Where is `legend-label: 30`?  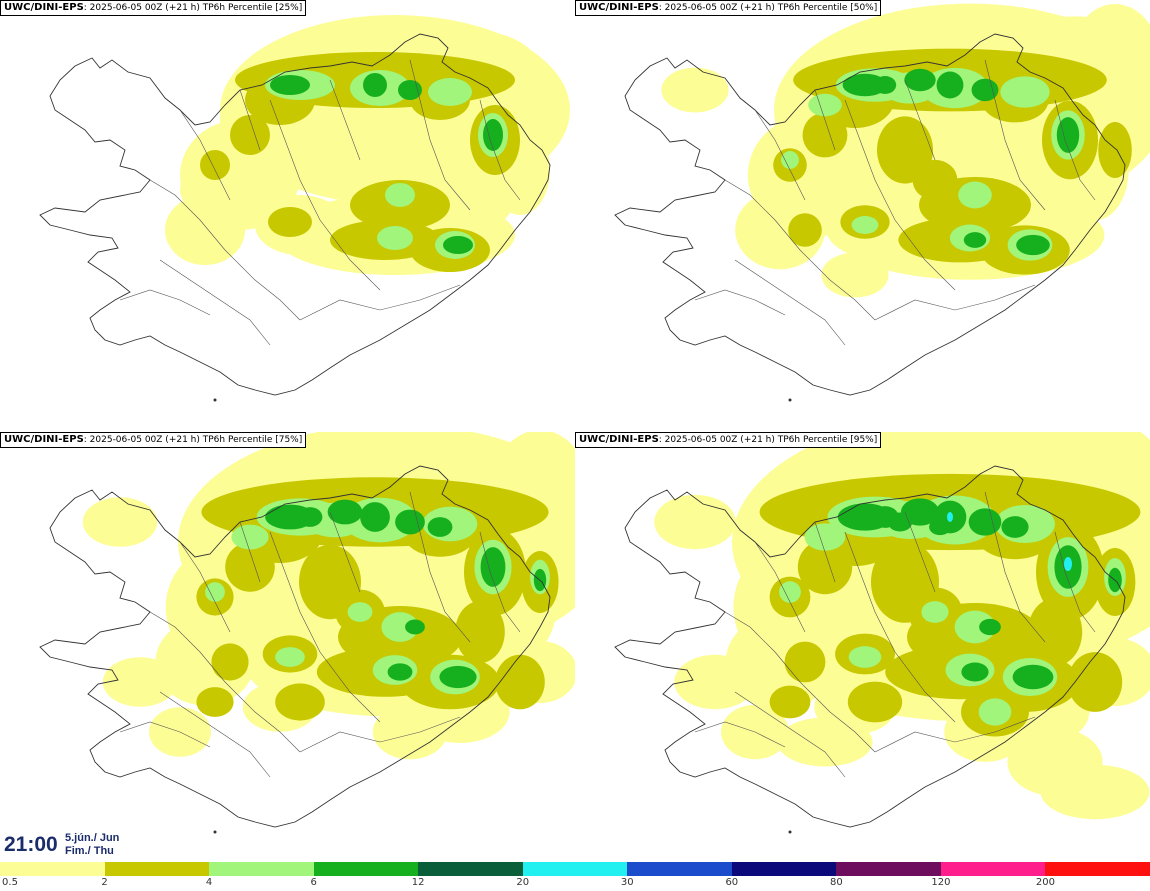 legend-label: 30 is located at coordinates (627, 882).